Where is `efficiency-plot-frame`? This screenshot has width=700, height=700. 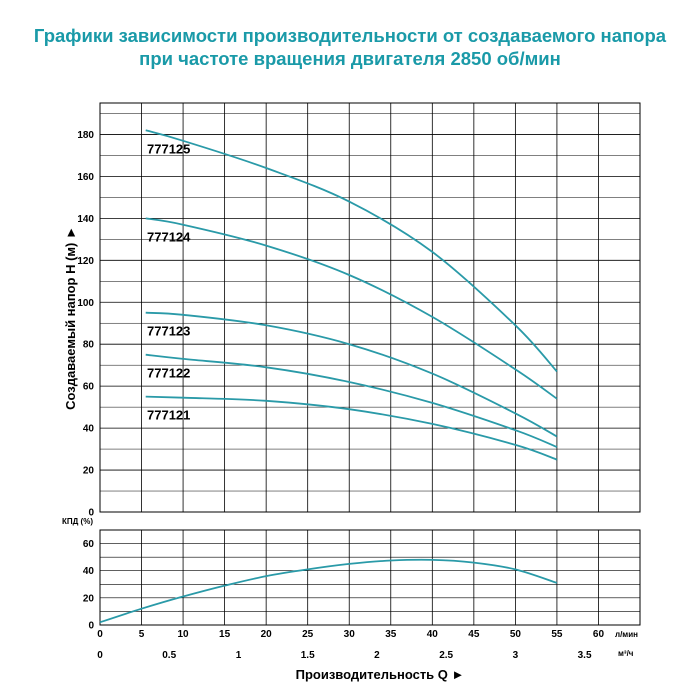
efficiency-plot-frame is located at coordinates (370, 577).